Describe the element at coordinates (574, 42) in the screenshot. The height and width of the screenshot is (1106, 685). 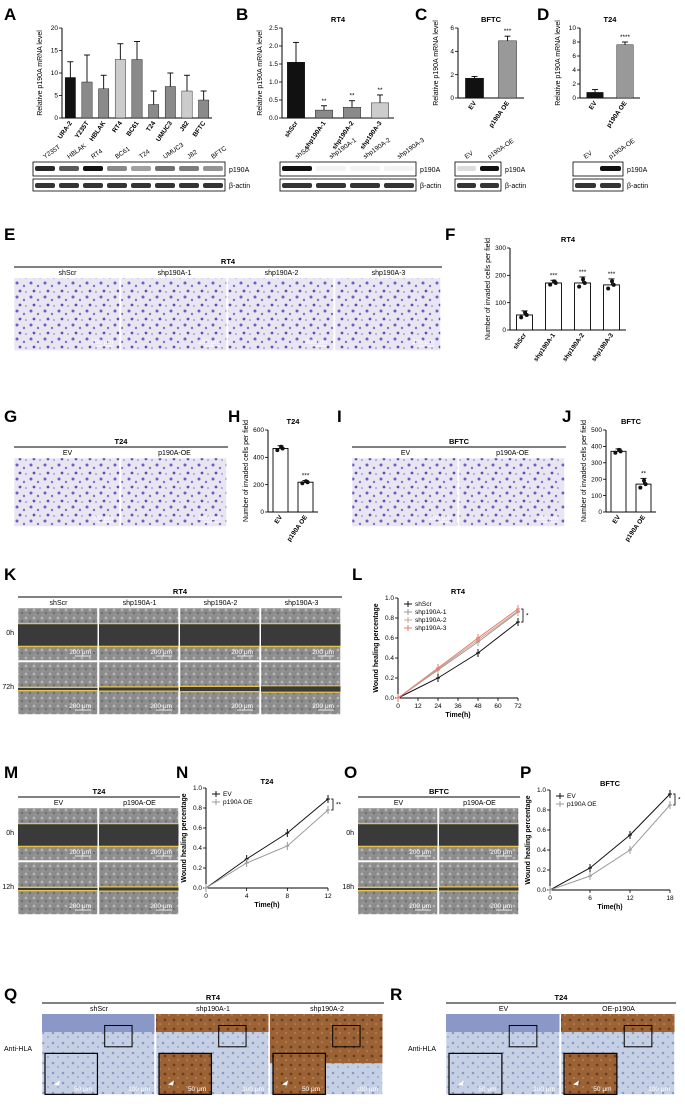
I see `y-tick-label: 8` at that location.